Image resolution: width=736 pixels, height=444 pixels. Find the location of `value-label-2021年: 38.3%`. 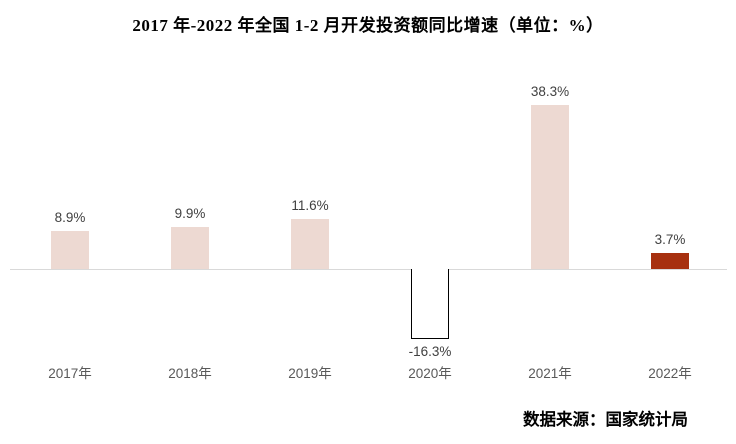

value-label-2021年: 38.3% is located at coordinates (550, 91).